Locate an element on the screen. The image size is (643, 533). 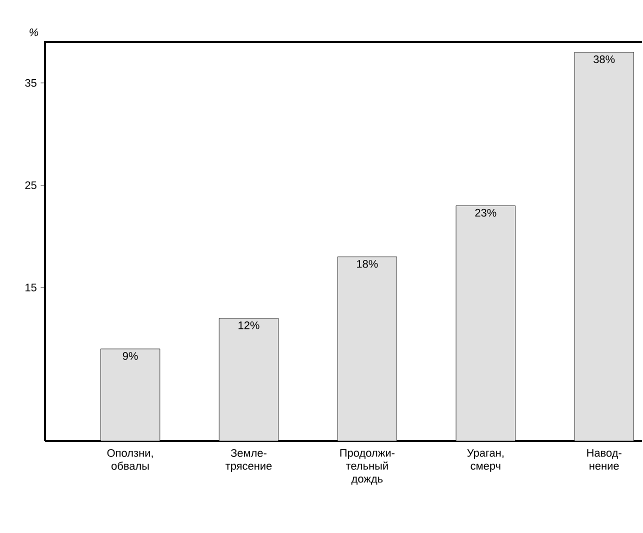
data-label: 23% is located at coordinates (485, 212).